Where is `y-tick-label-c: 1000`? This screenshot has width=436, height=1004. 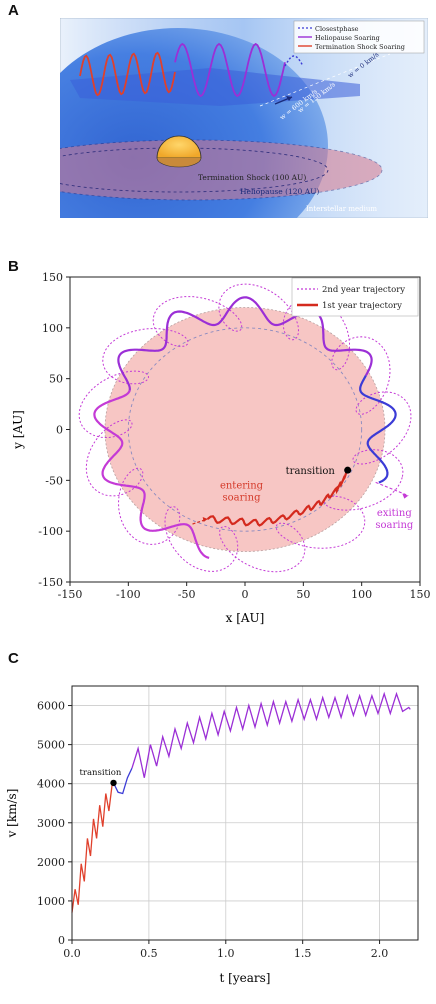 y-tick-label-c: 1000 is located at coordinates (51, 901).